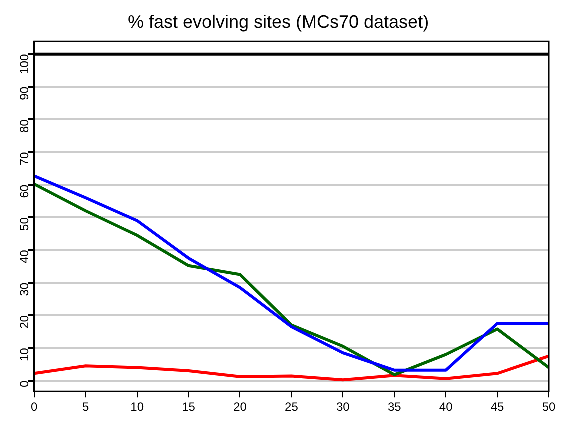 The height and width of the screenshot is (426, 569). Describe the element at coordinates (189, 407) in the screenshot. I see `x-tick-label: 15` at that location.